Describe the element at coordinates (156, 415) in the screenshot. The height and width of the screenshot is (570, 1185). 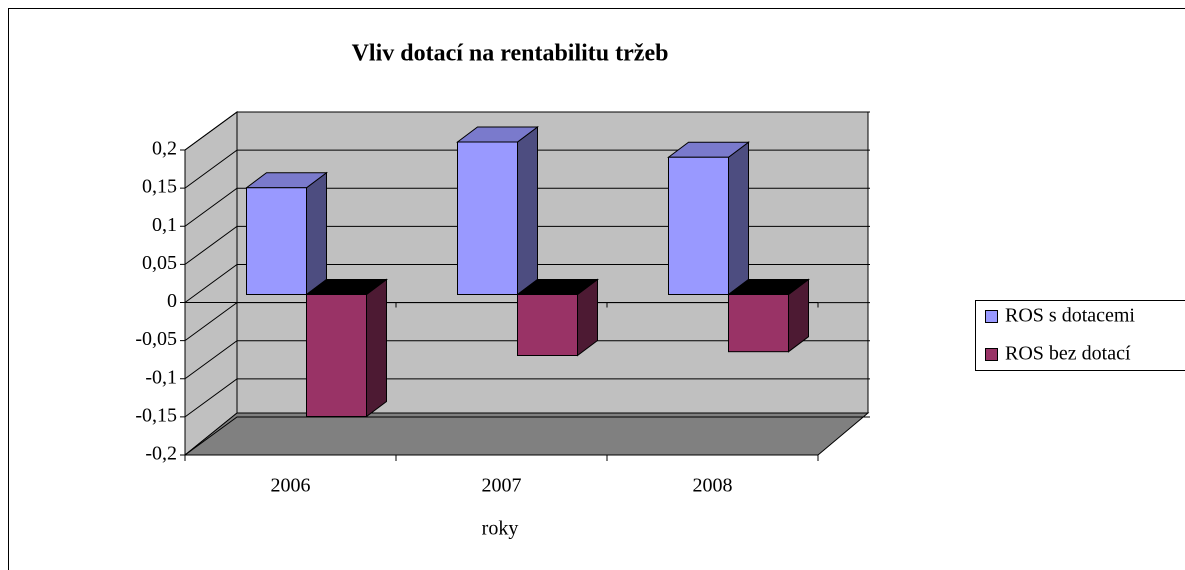
I see `y-tick-label: -0,15` at that location.